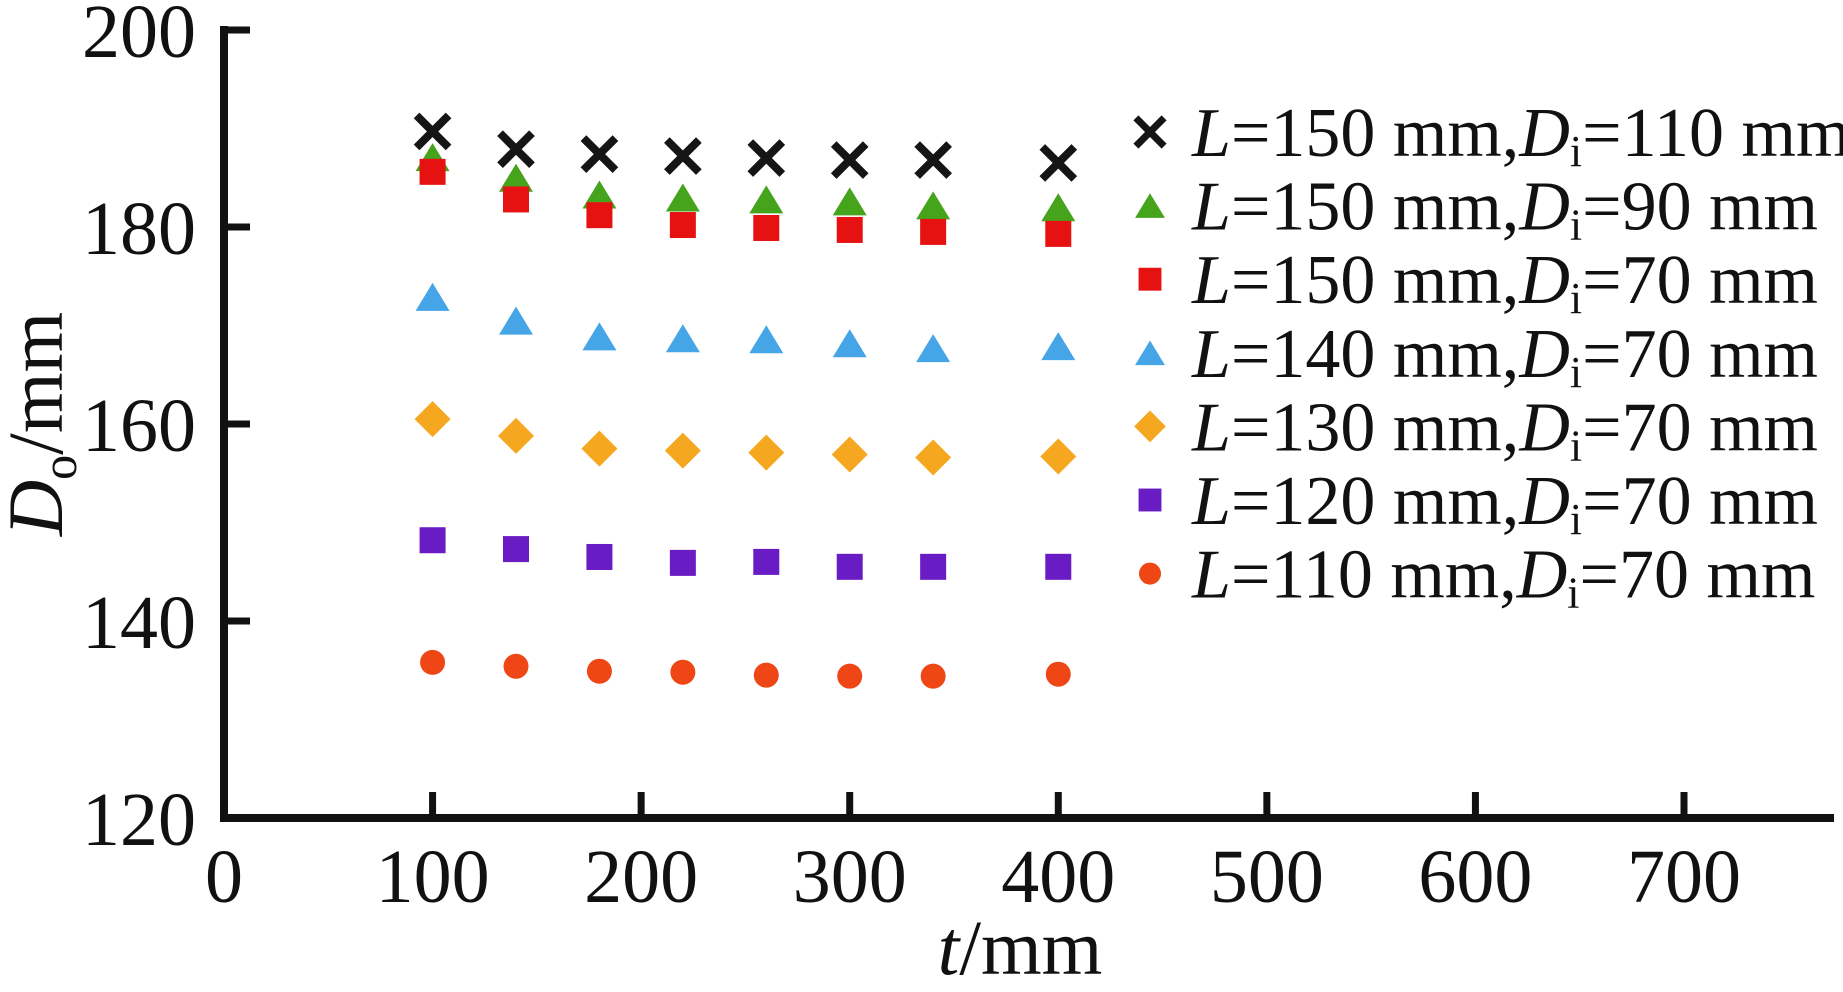 The height and width of the screenshot is (992, 1843). Describe the element at coordinates (1504, 209) in the screenshot. I see `legend-label: L=150 mm,Di=90 mm` at that location.